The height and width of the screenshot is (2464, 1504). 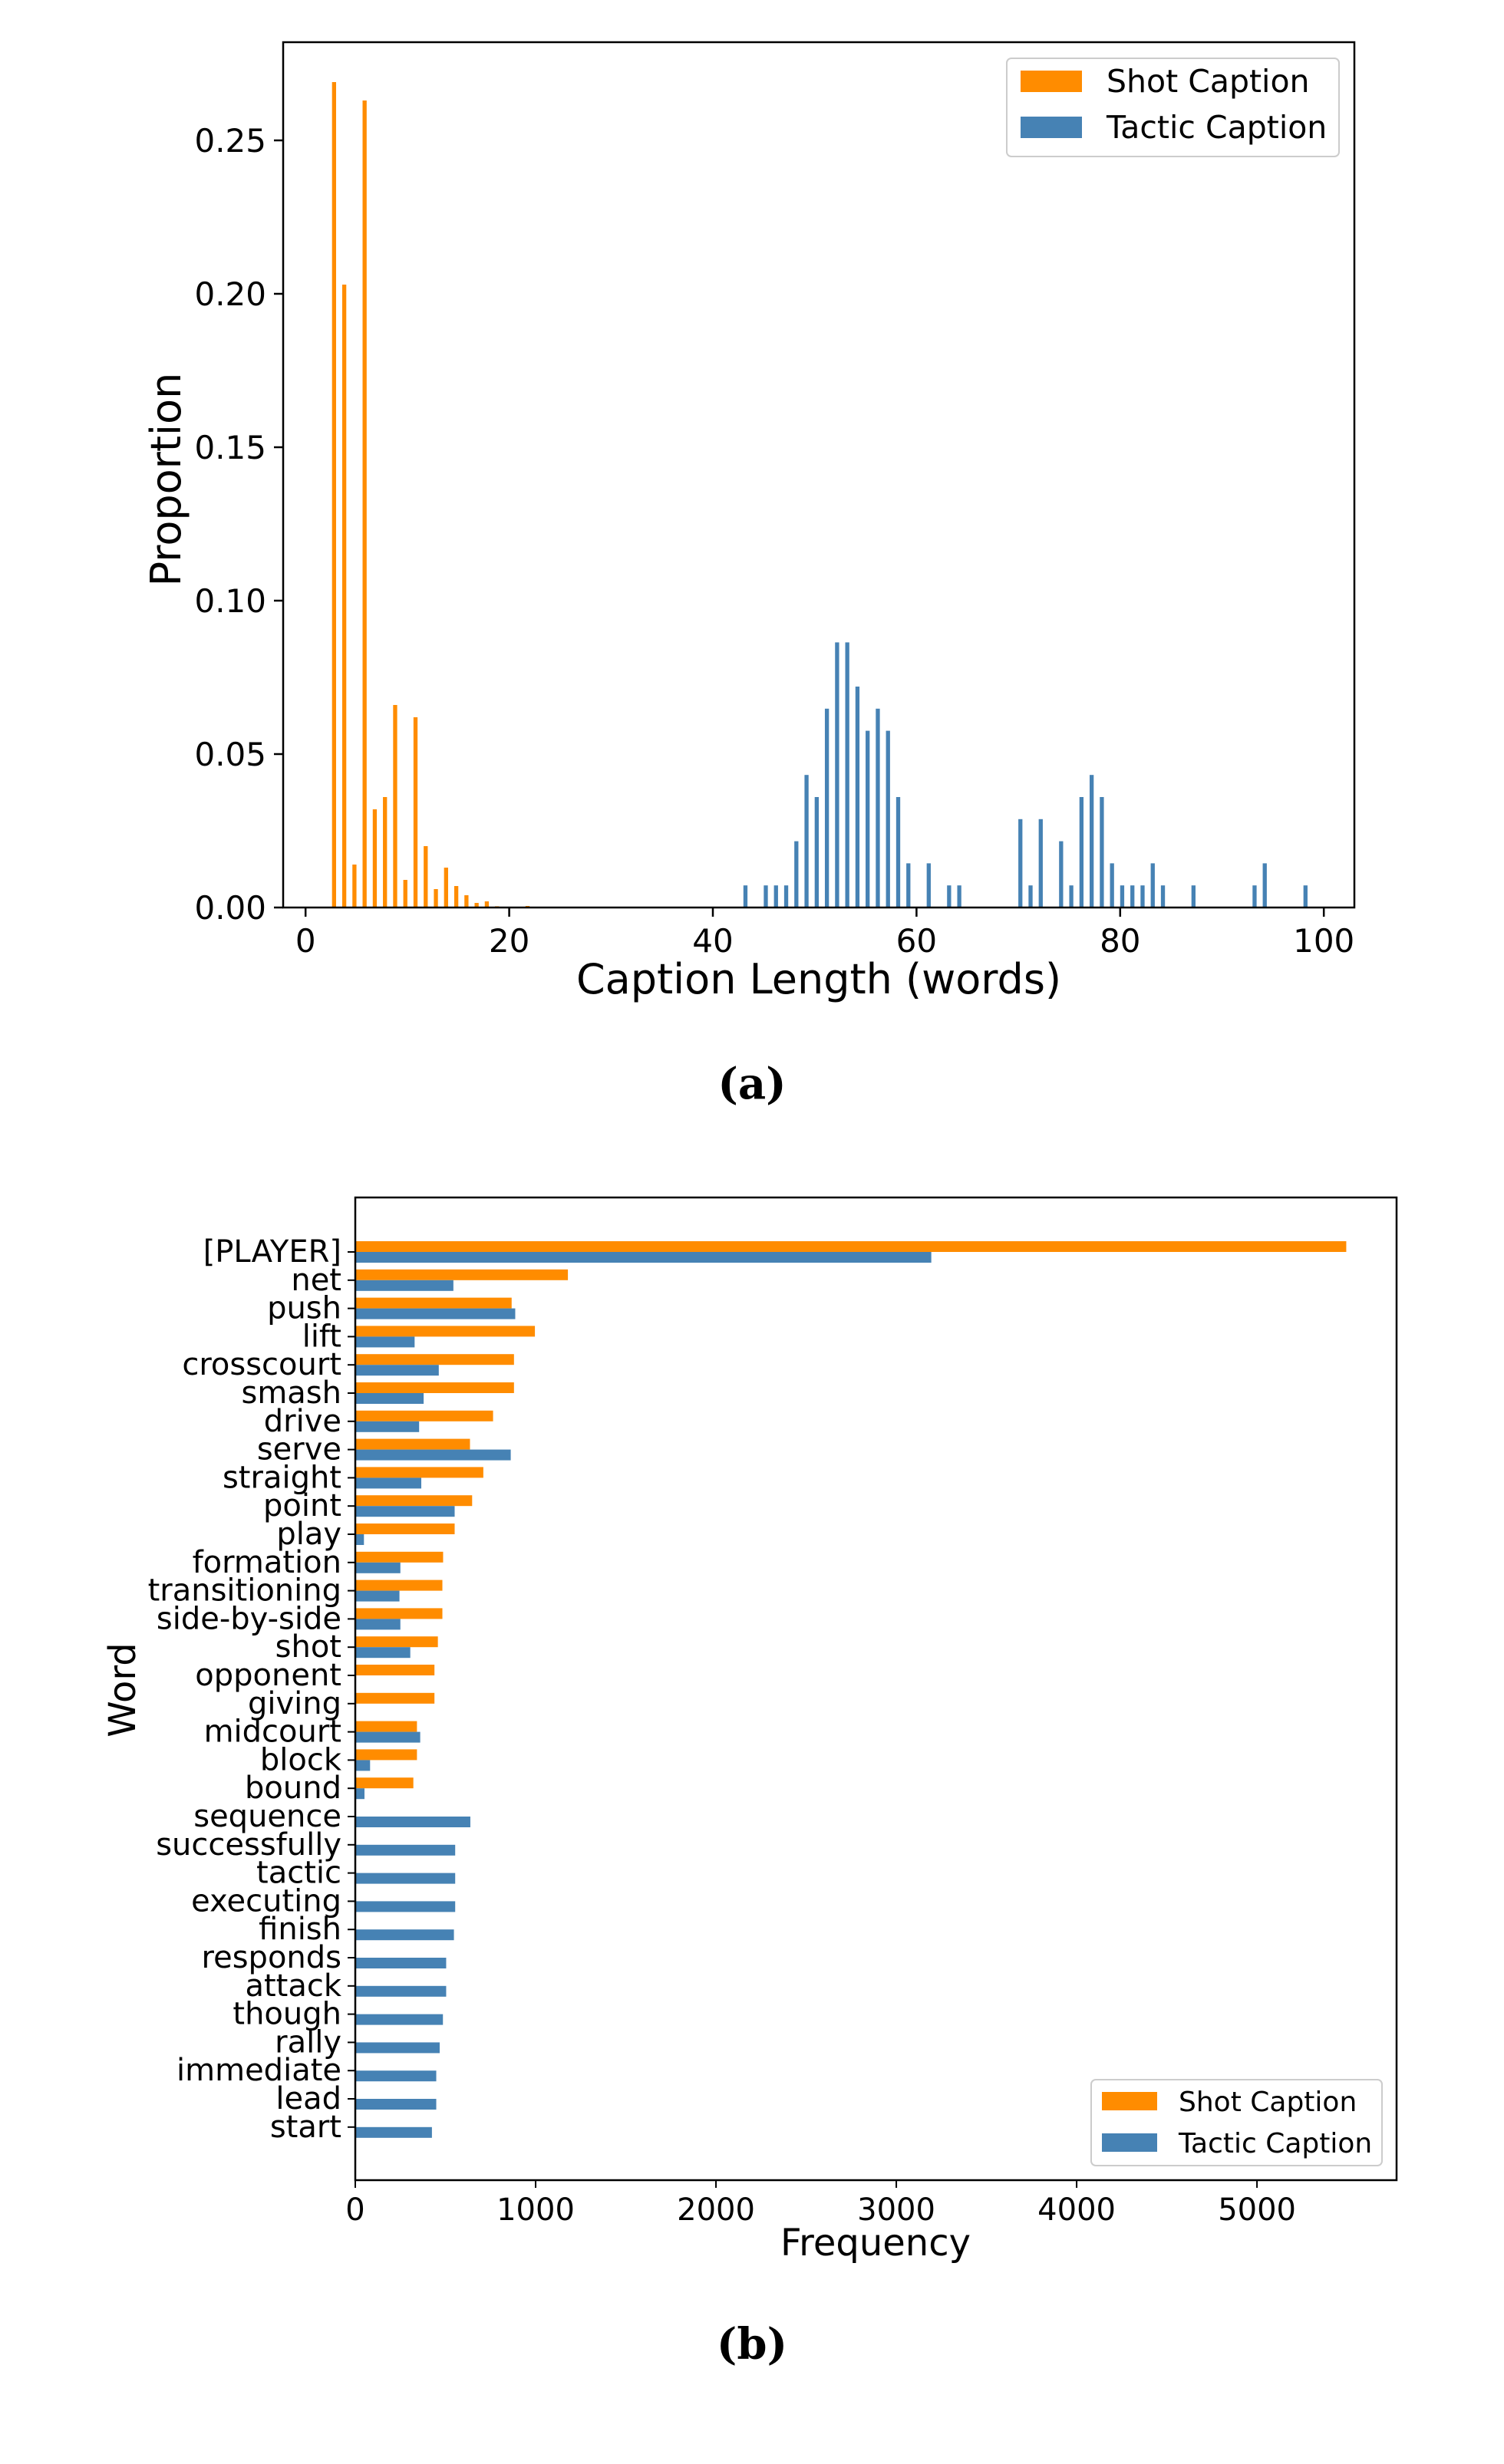 I want to click on bar-shot-drive, so click(x=424, y=1415).